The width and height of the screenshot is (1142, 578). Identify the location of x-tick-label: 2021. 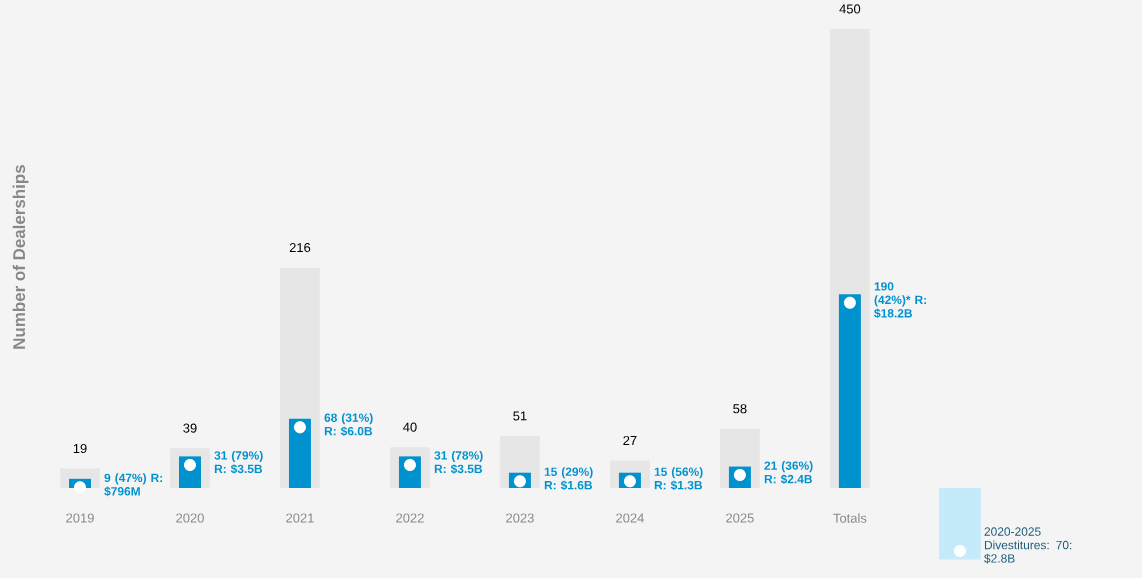
(300, 518).